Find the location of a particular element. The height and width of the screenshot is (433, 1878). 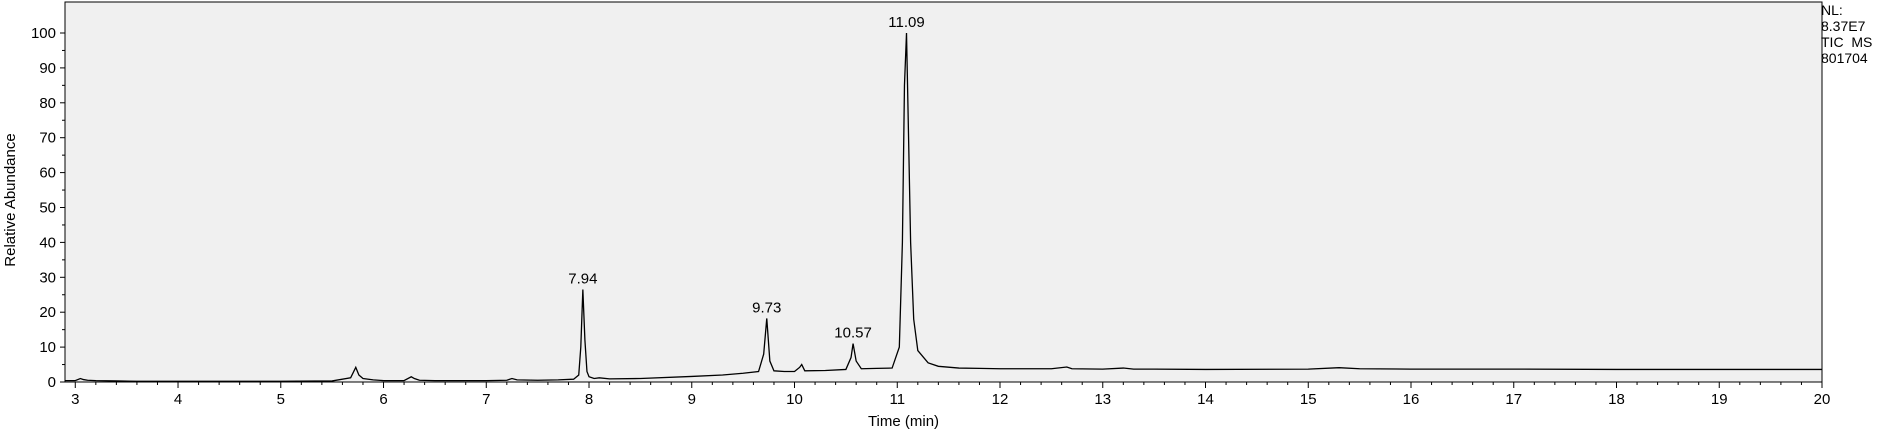

x-tick-label: 3 is located at coordinates (75, 399).